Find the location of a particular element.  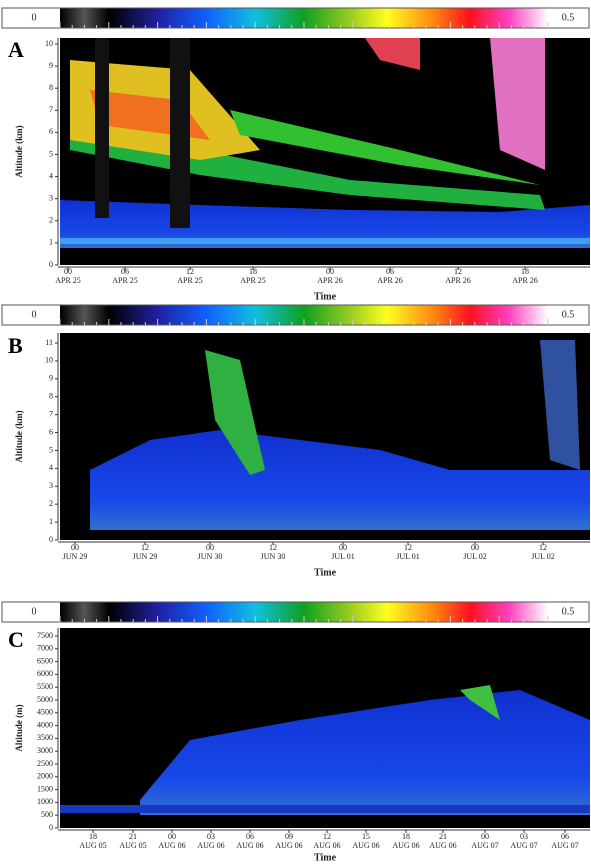

x-tick-hour: 15 is located at coordinates (366, 836).